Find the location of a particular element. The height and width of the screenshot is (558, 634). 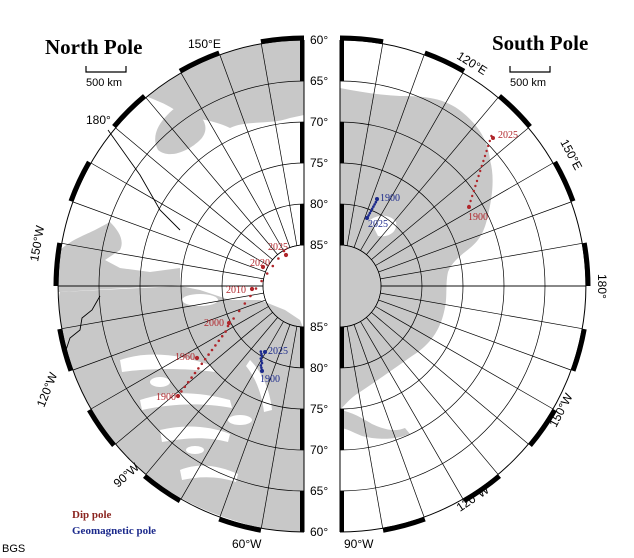

south-dip-year-1900: 1900 is located at coordinates (478, 217).